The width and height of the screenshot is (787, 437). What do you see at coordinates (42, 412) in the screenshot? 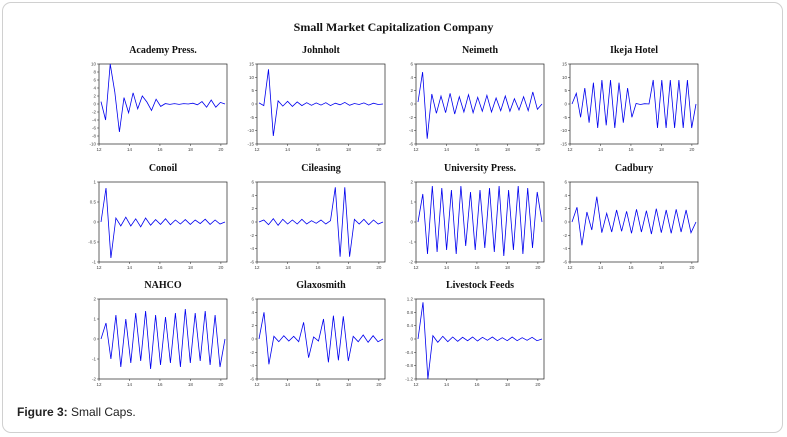
I see `caption-label: Figure 3:` at bounding box center [42, 412].